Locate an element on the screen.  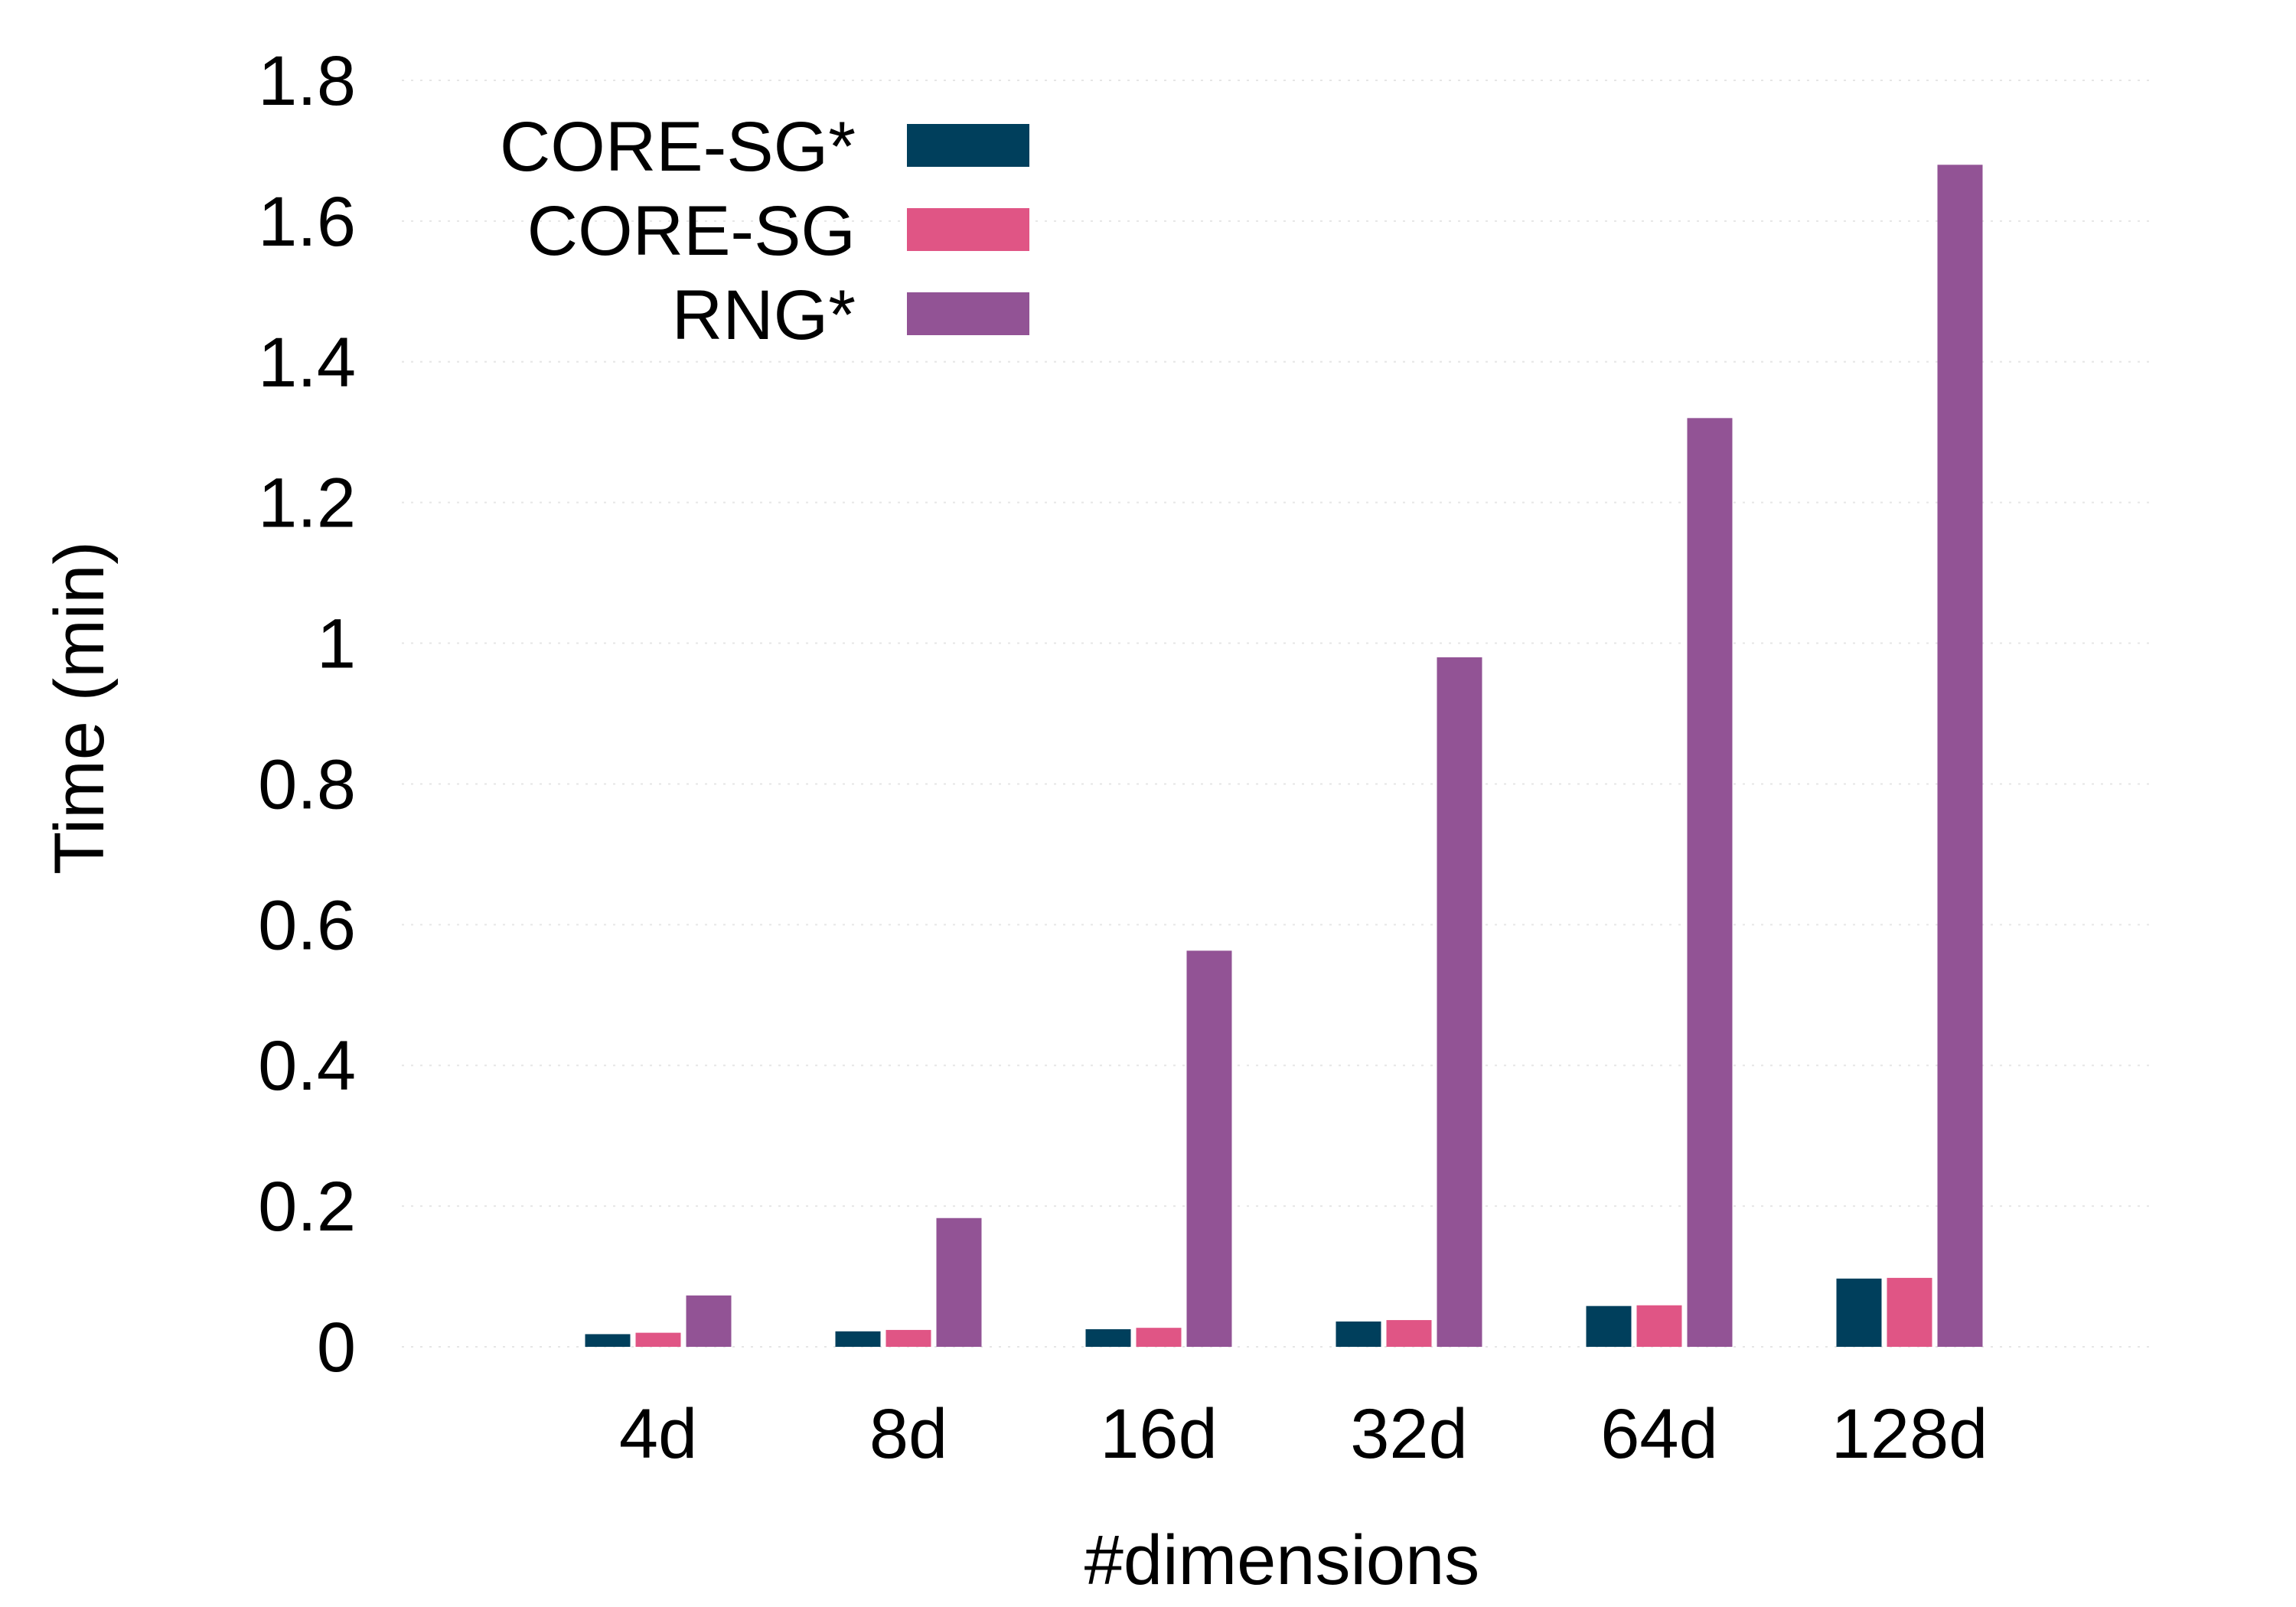
x-axis-title: #dimensions is located at coordinates (1282, 1560).